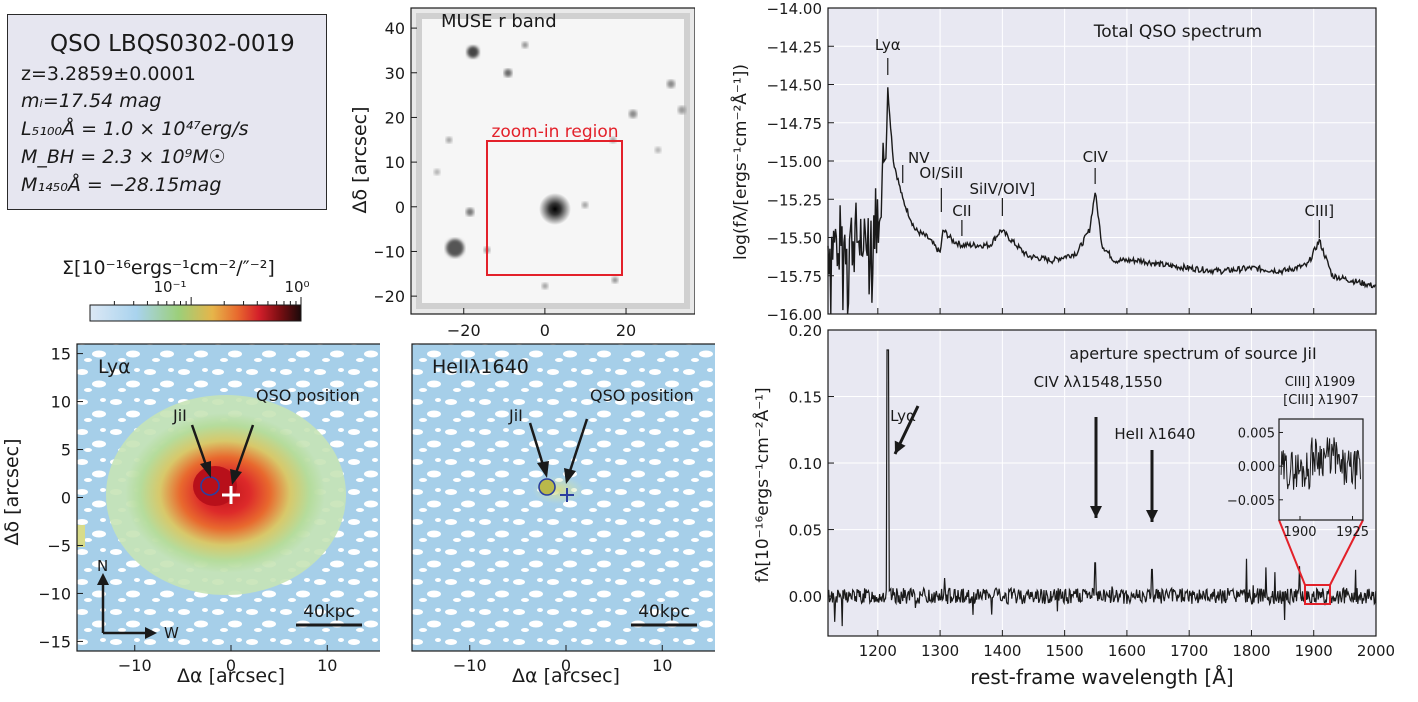 This screenshot has height=702, width=1418. I want to click on colorbar-ticks, so click(207, 301).